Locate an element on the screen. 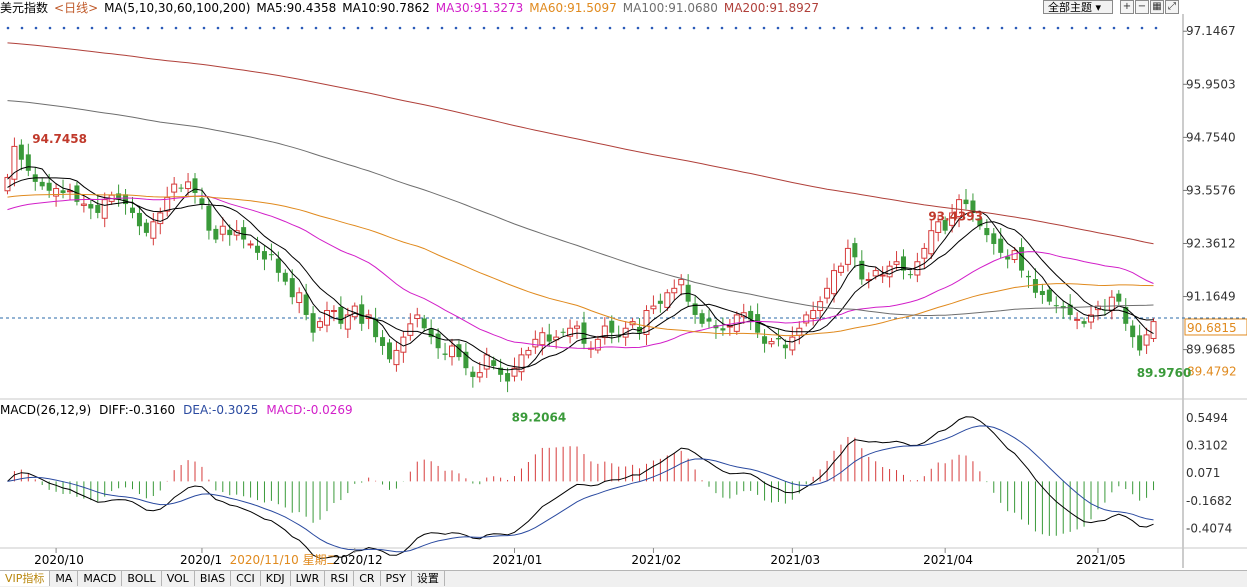 The width and height of the screenshot is (1247, 587). extreme-label: 93.4393 is located at coordinates (955, 216).